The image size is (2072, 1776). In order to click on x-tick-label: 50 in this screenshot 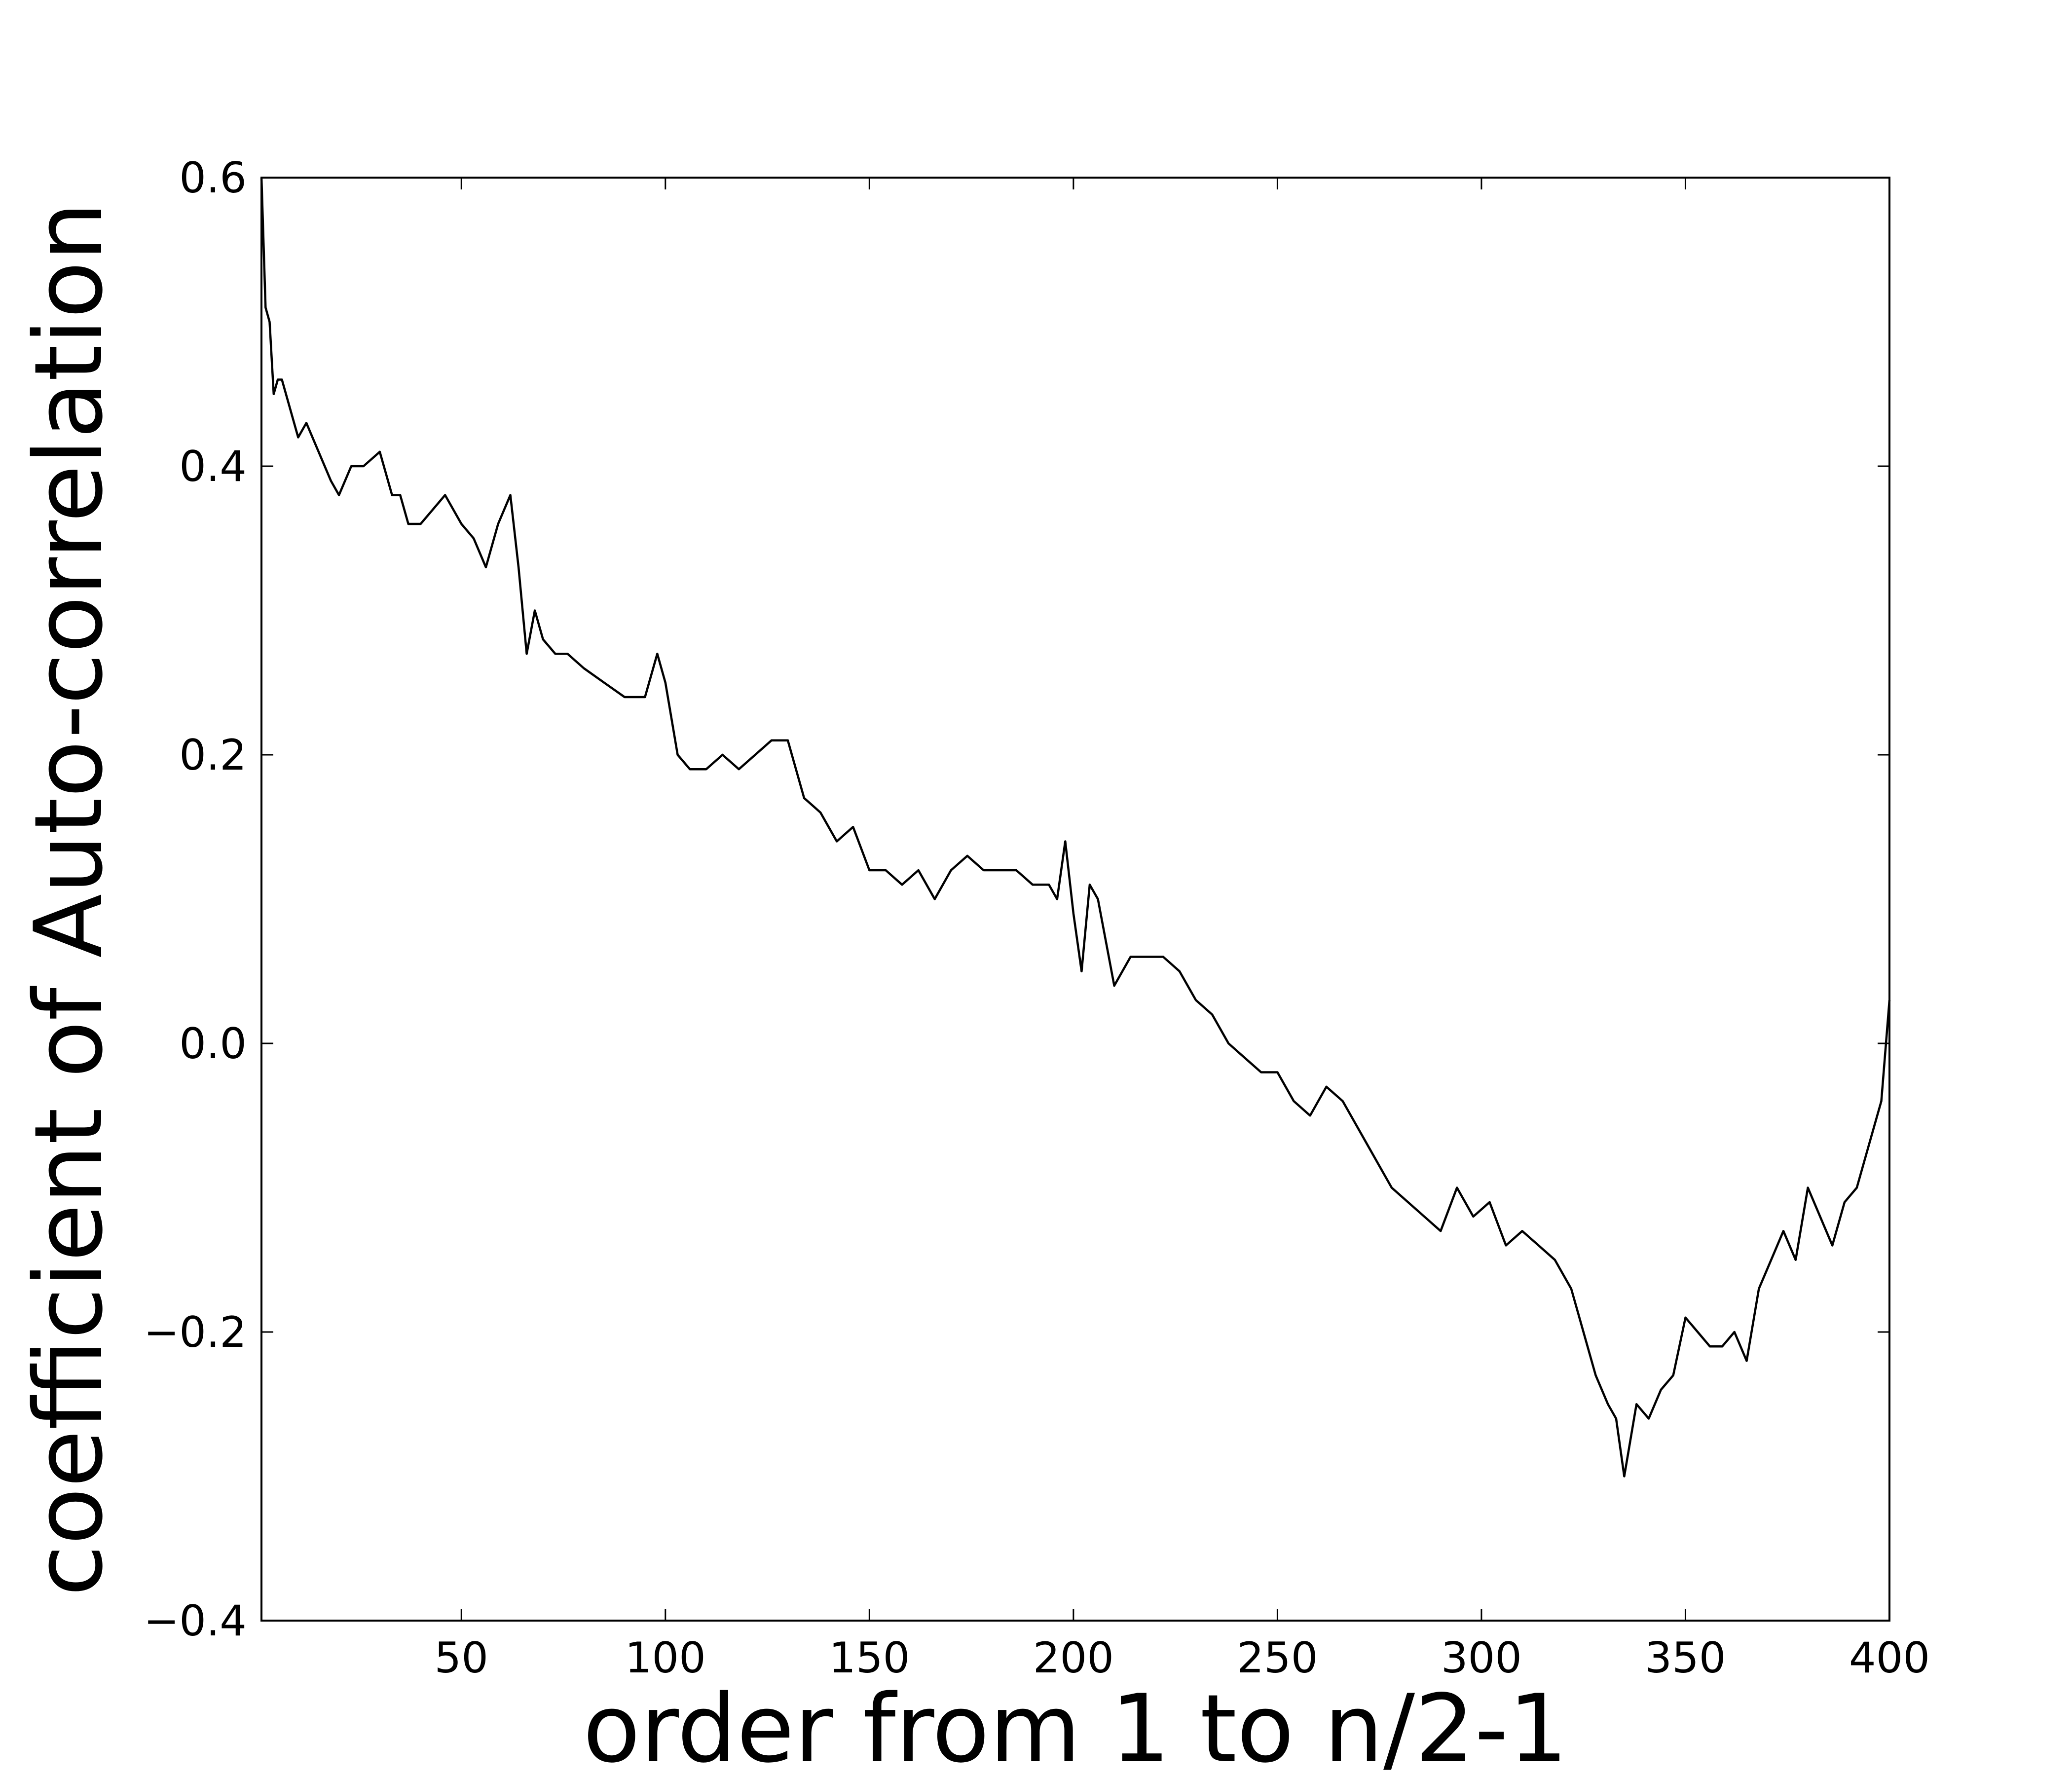, I will do `click(462, 1658)`.